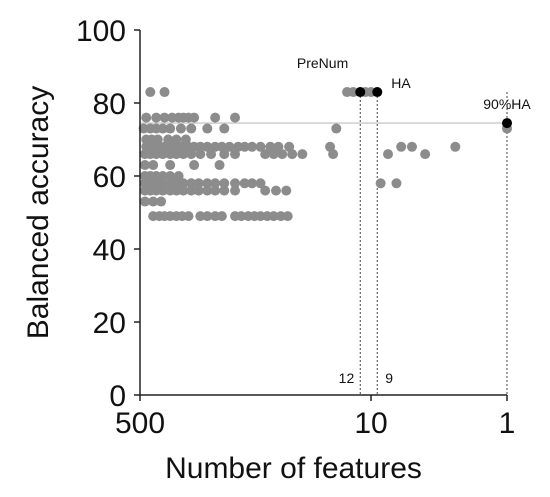 The height and width of the screenshot is (497, 550). Describe the element at coordinates (38, 212) in the screenshot. I see `y-axis-title: Balanced accuracy` at that location.